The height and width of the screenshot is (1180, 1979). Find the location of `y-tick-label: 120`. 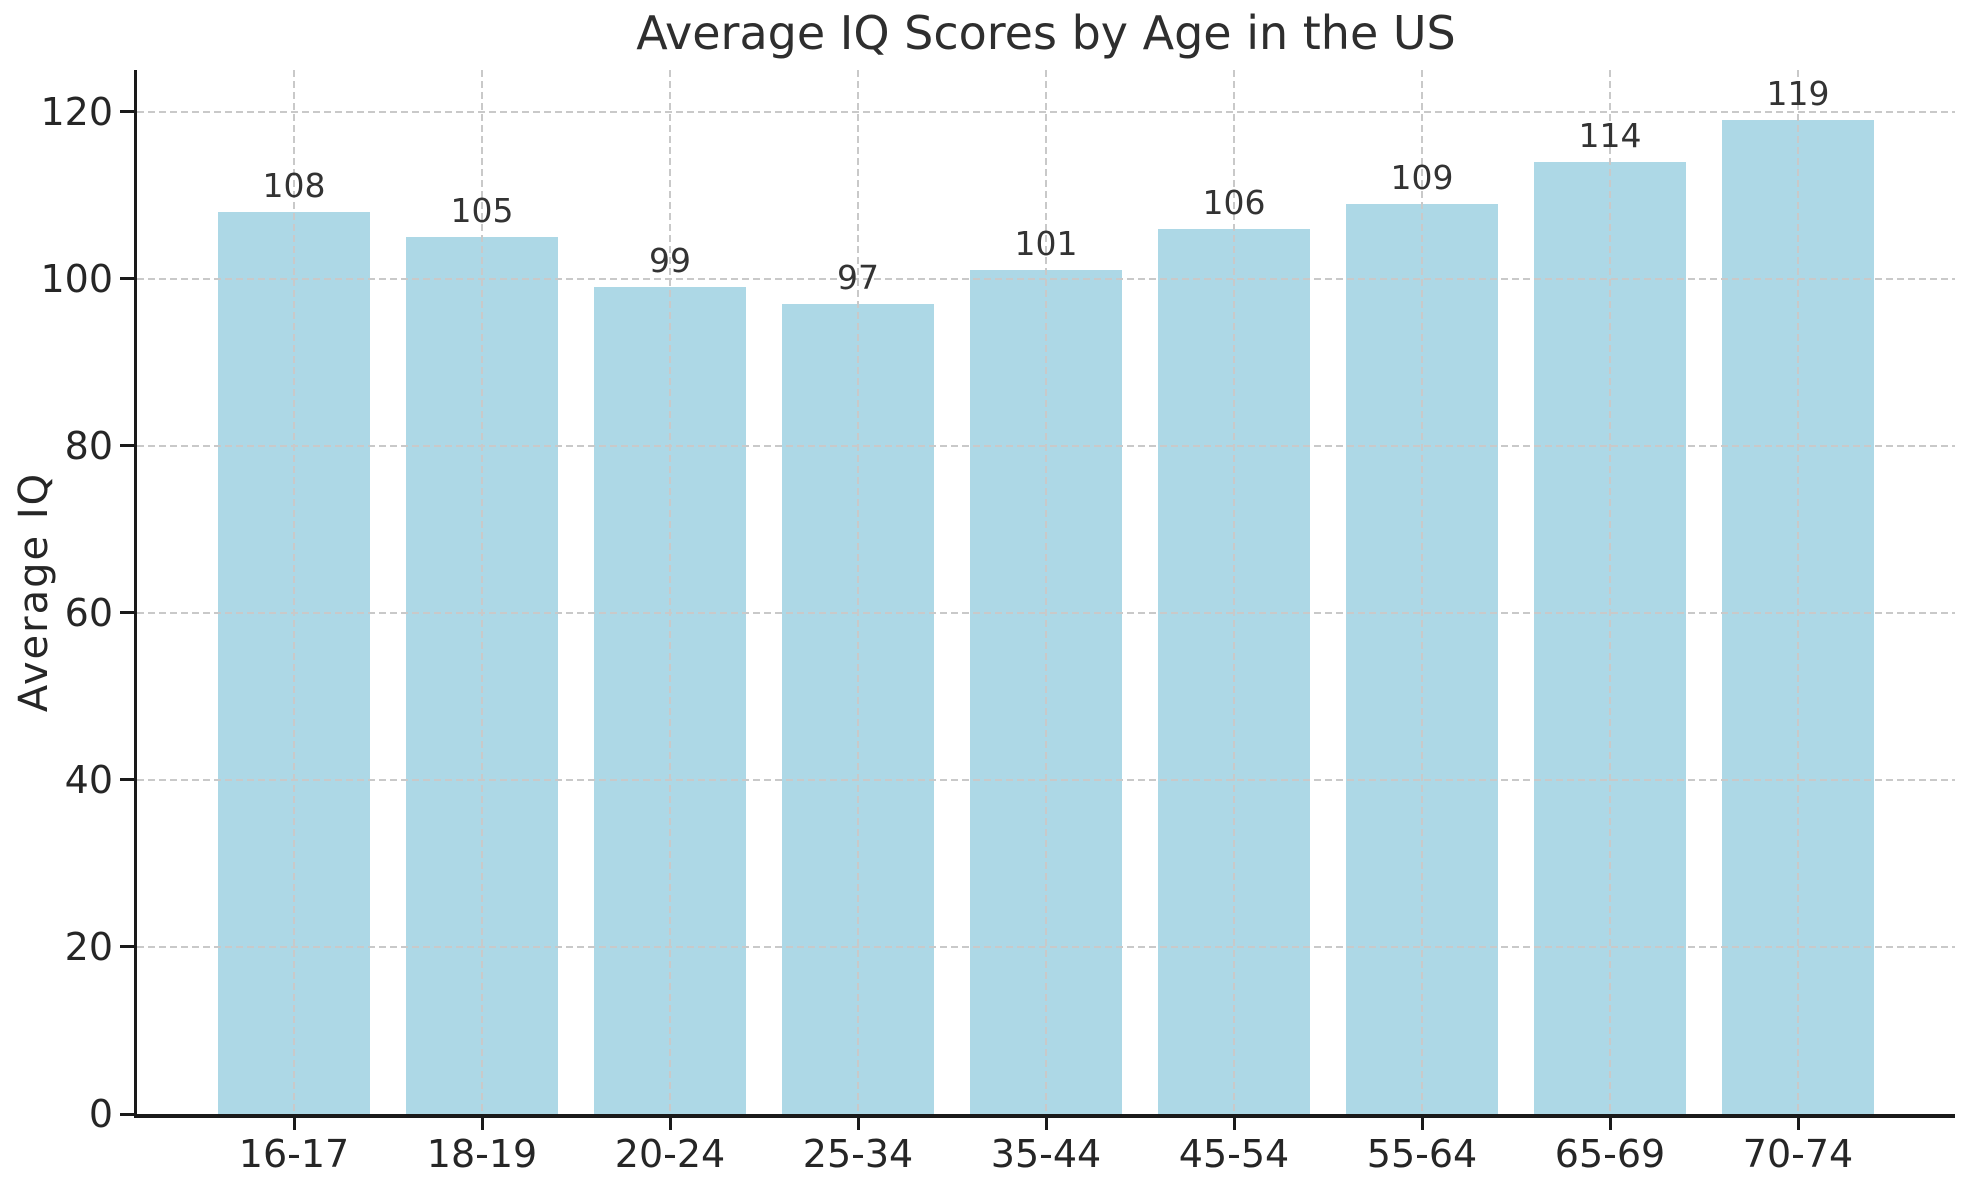

y-tick-label: 120 is located at coordinates (76, 111).